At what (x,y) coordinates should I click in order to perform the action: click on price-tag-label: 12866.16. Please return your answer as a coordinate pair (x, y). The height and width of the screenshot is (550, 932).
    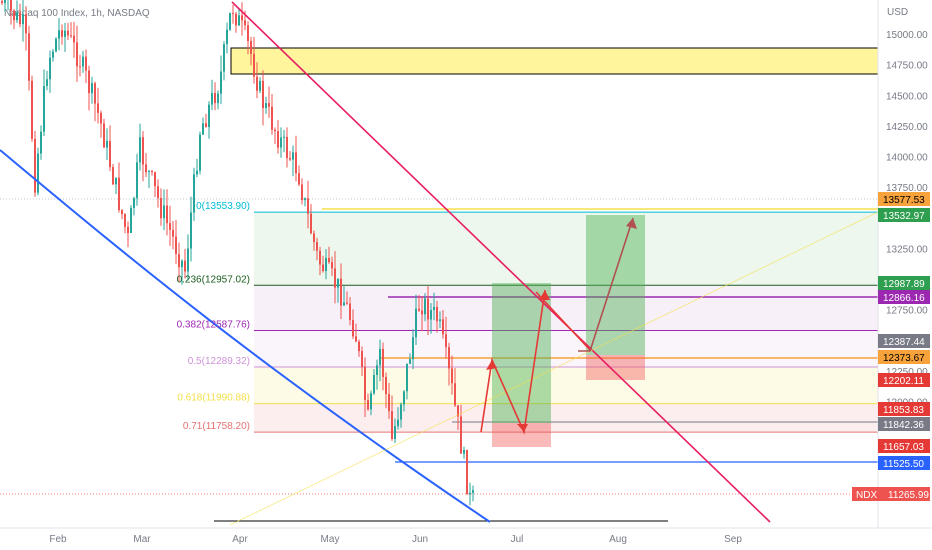
    Looking at the image, I should click on (904, 298).